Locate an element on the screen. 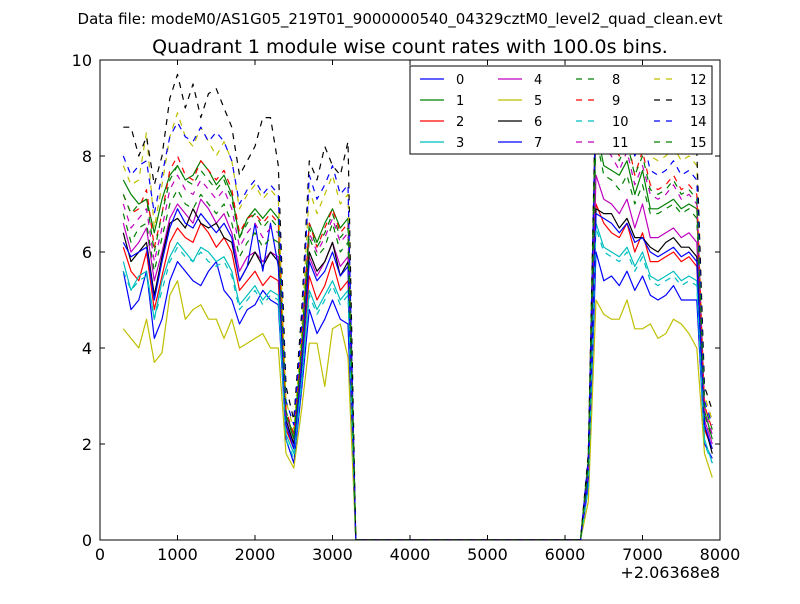 This screenshot has width=800, height=604. legend-label: 14 is located at coordinates (698, 122).